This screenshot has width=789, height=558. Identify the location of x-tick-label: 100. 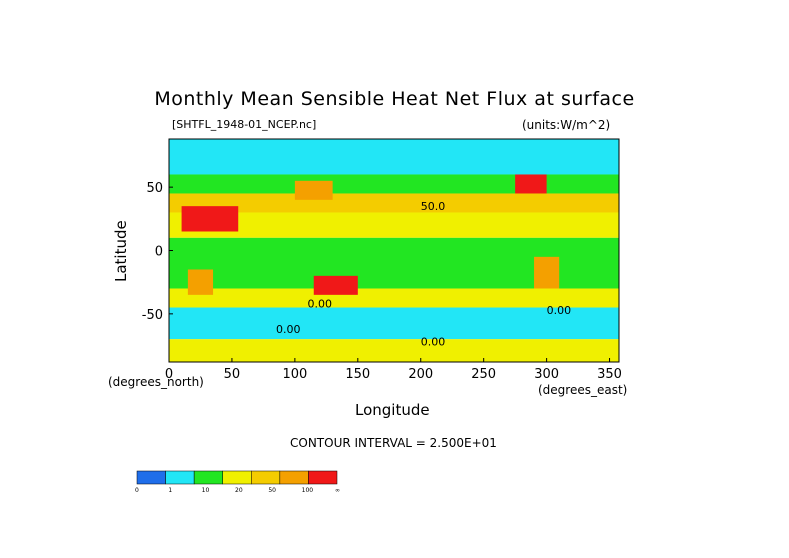
(294, 374).